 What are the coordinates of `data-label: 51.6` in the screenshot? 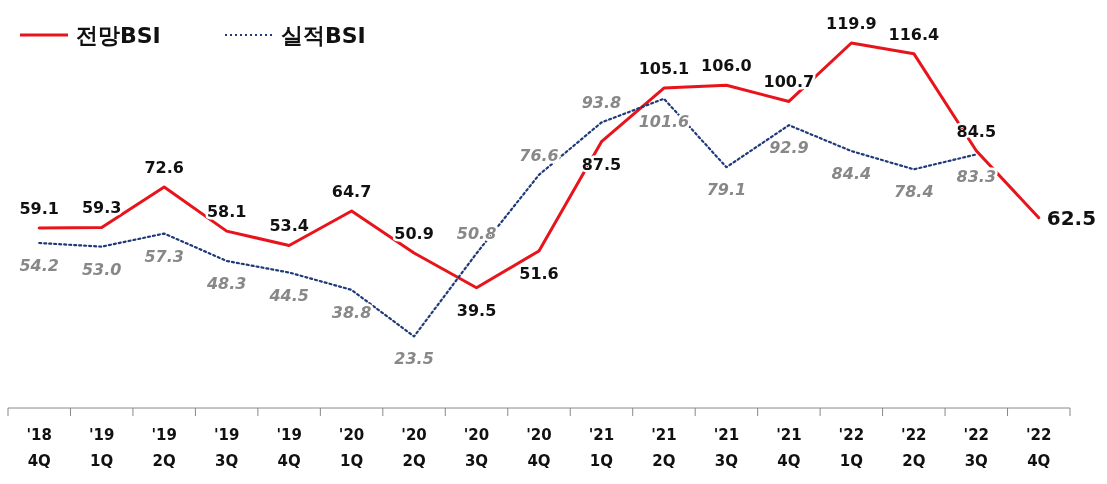 It's located at (539, 273).